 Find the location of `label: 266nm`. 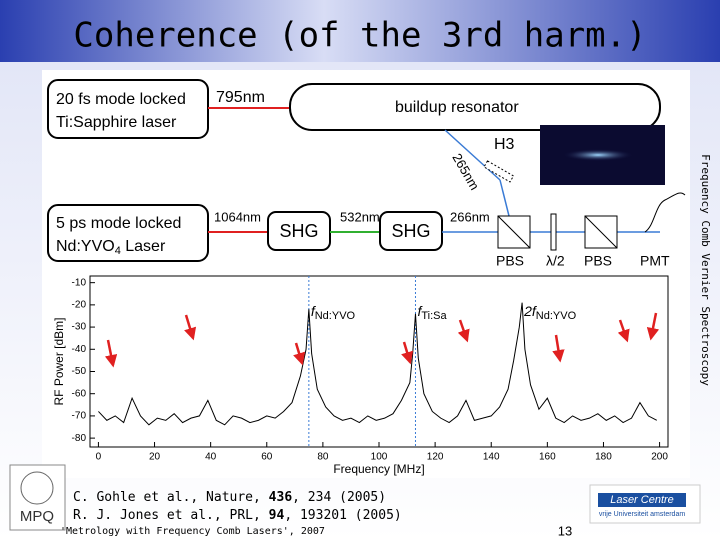

label: 266nm is located at coordinates (470, 216).